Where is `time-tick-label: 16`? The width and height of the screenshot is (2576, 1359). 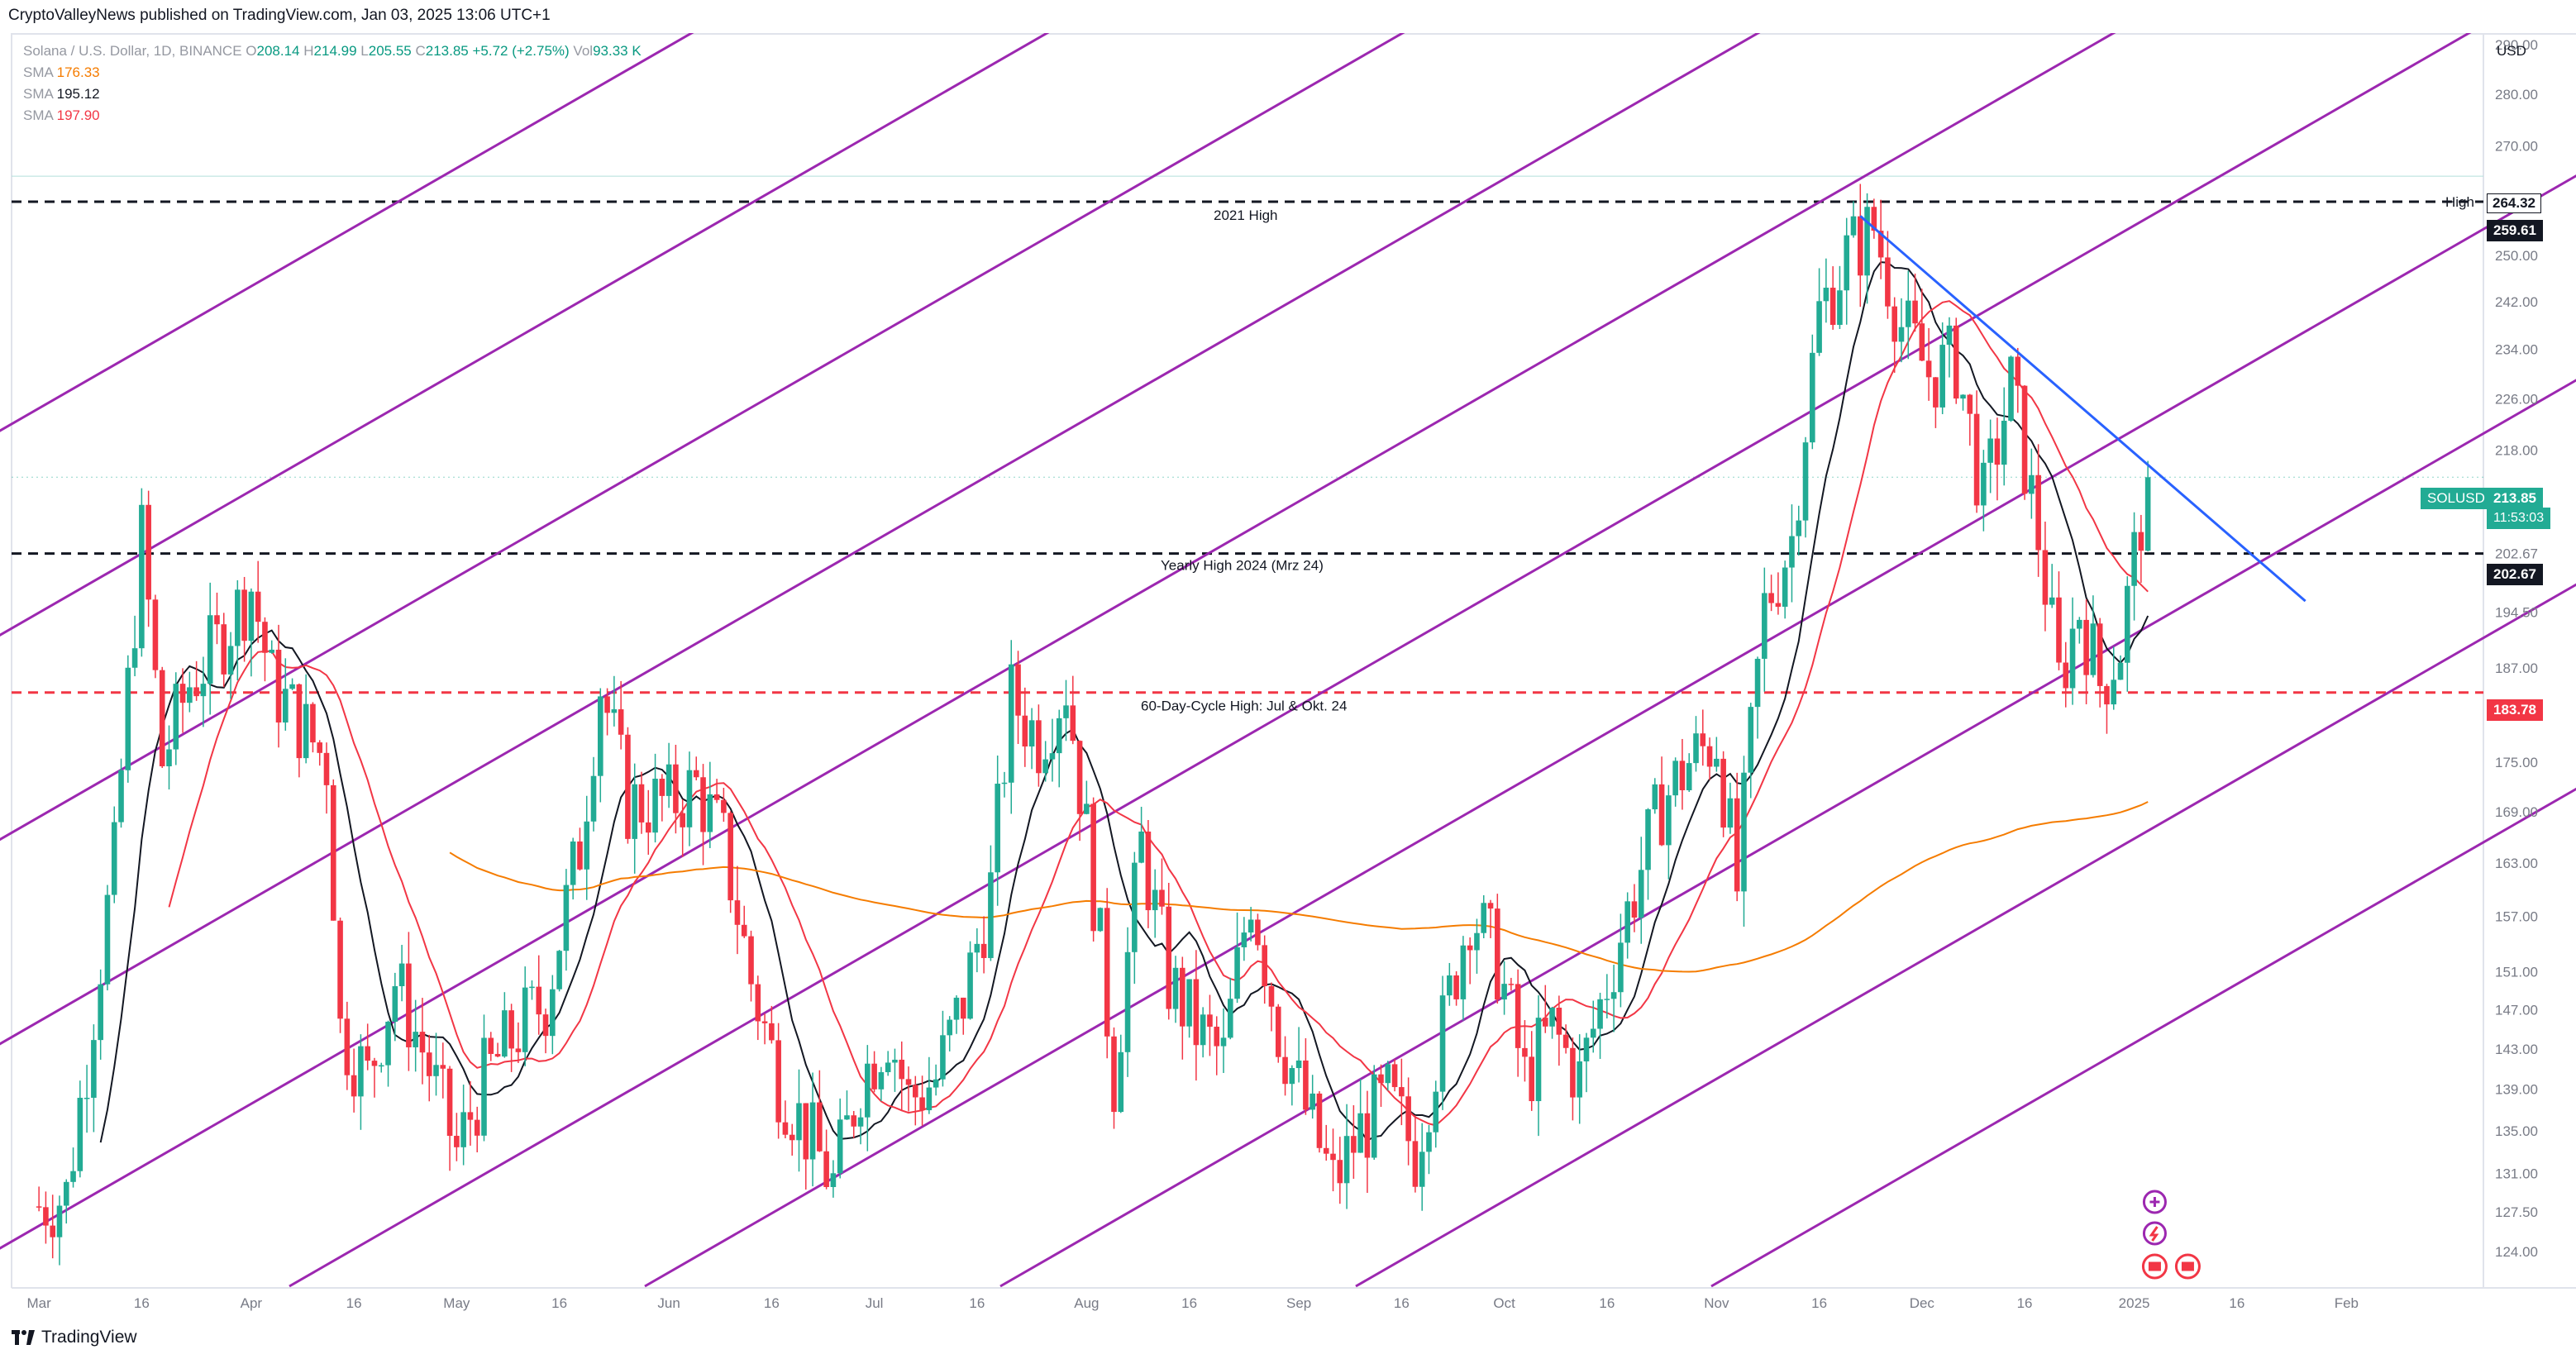 time-tick-label: 16 is located at coordinates (977, 1303).